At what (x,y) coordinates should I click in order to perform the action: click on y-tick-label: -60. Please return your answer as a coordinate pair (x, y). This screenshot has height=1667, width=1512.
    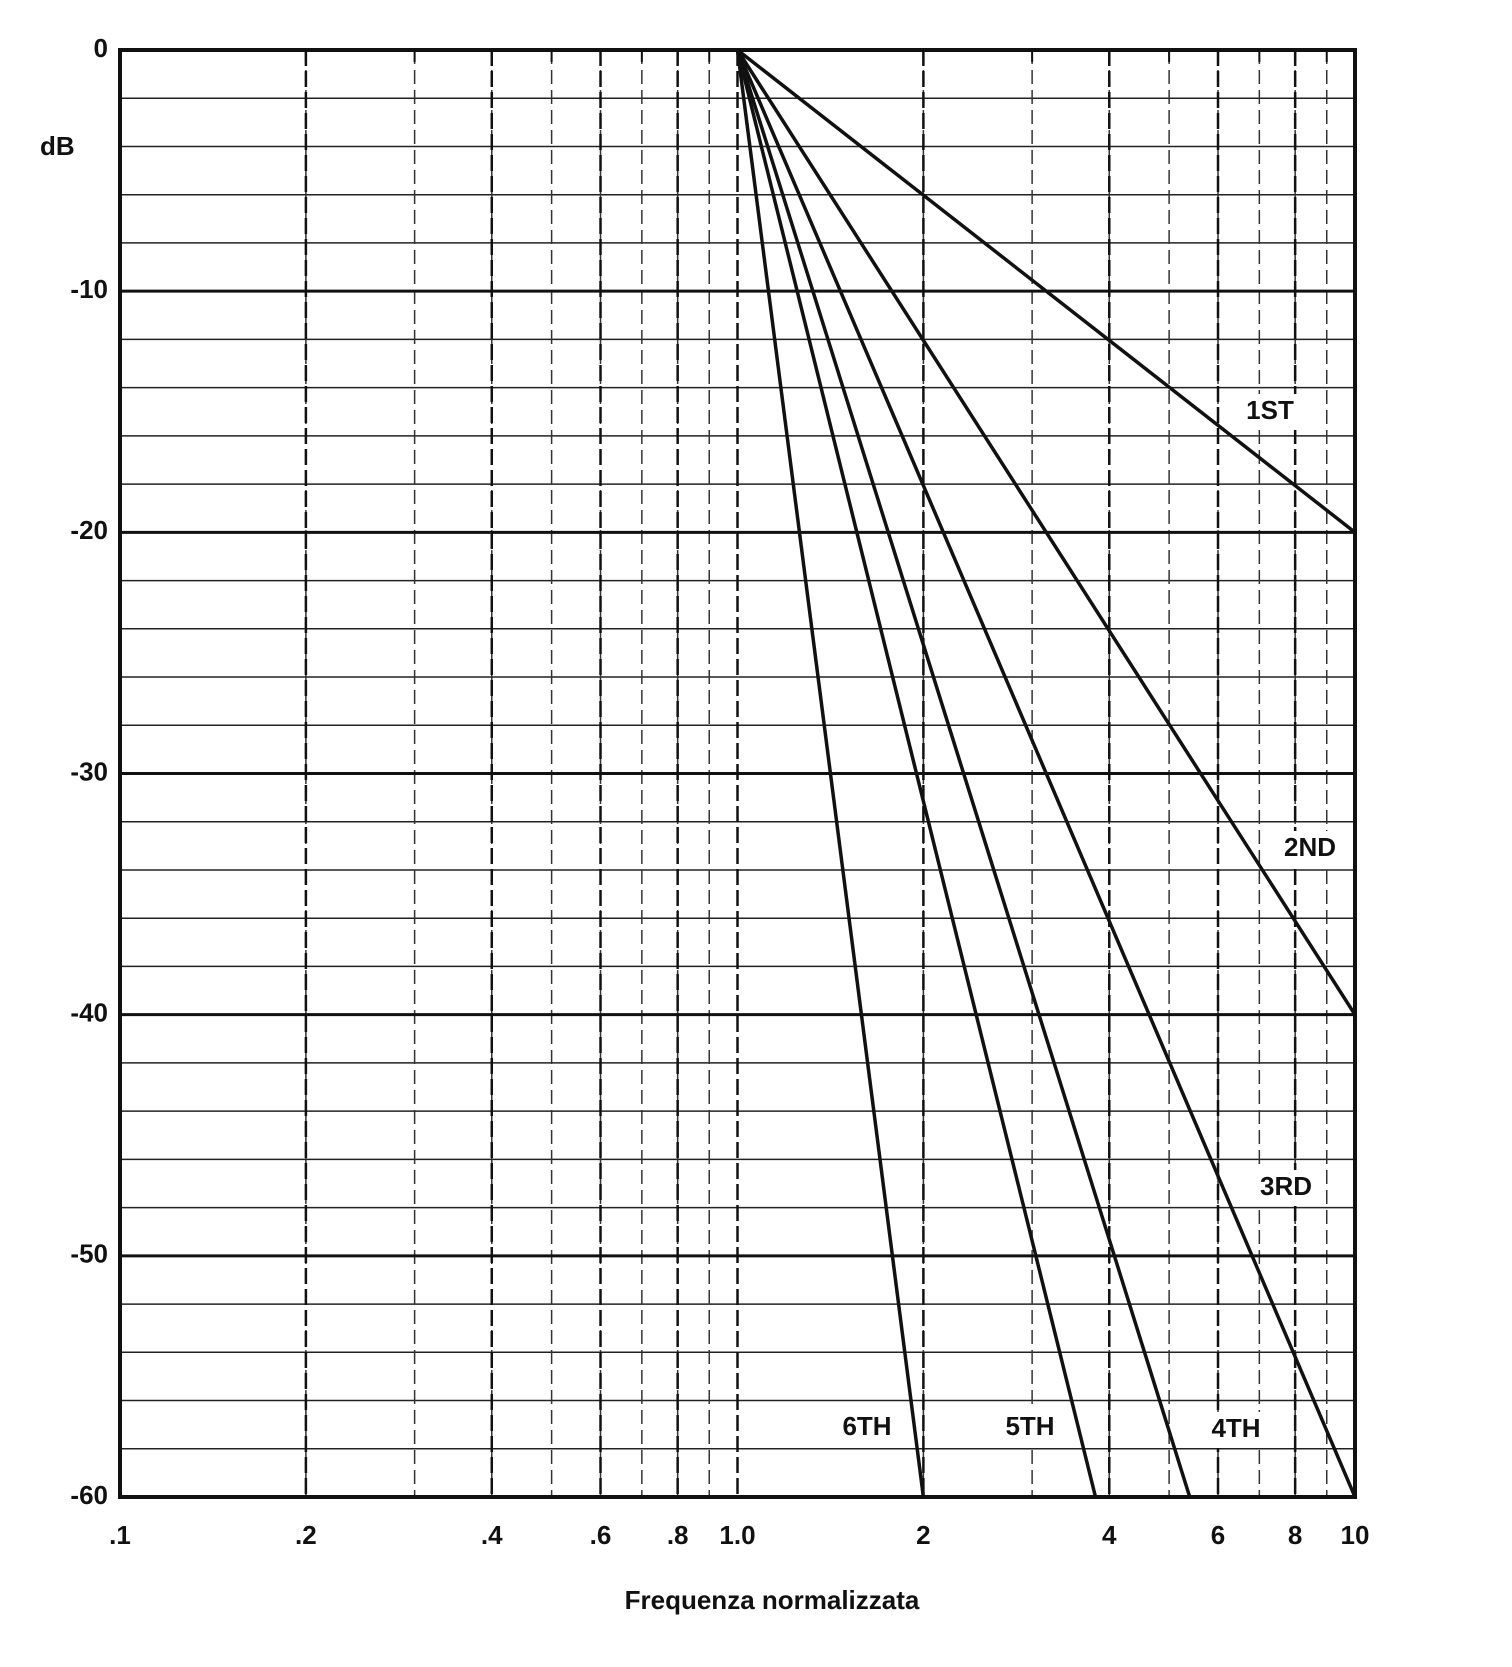
    Looking at the image, I should click on (89, 1495).